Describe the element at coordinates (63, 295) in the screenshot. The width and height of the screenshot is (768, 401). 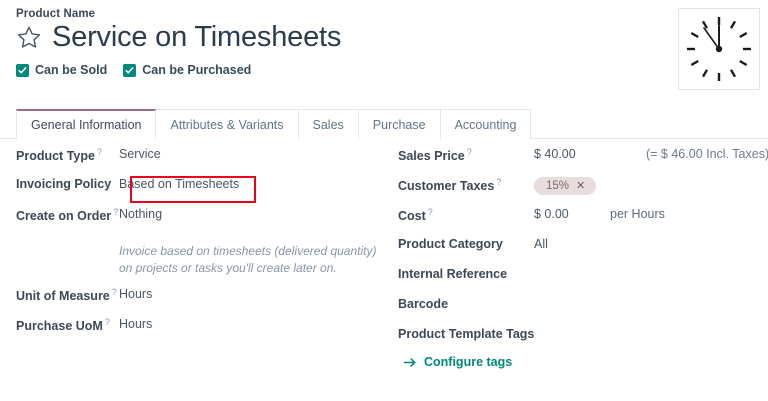
I see `label-text: Unit of Measure` at that location.